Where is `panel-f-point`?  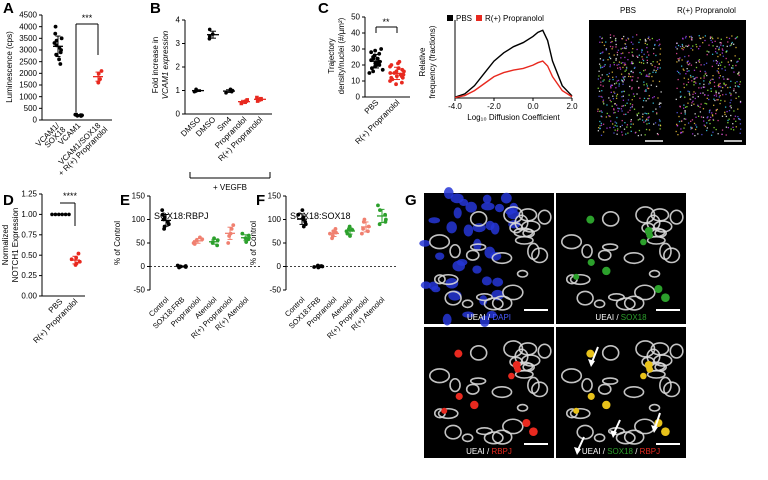
panel-f-point is located at coordinates (302, 210).